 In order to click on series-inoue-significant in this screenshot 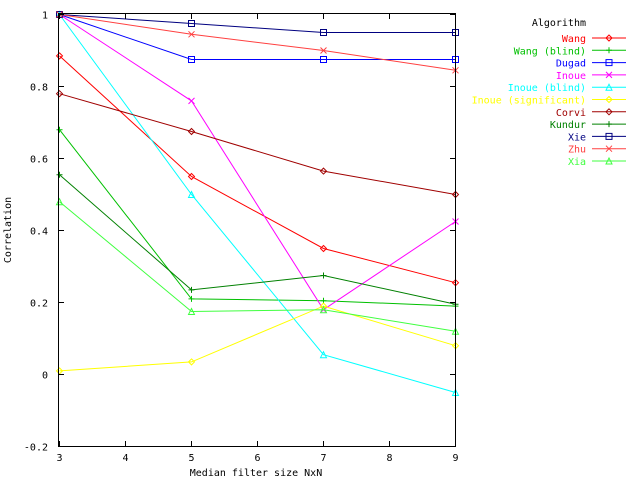, I will do `click(257, 338)`.